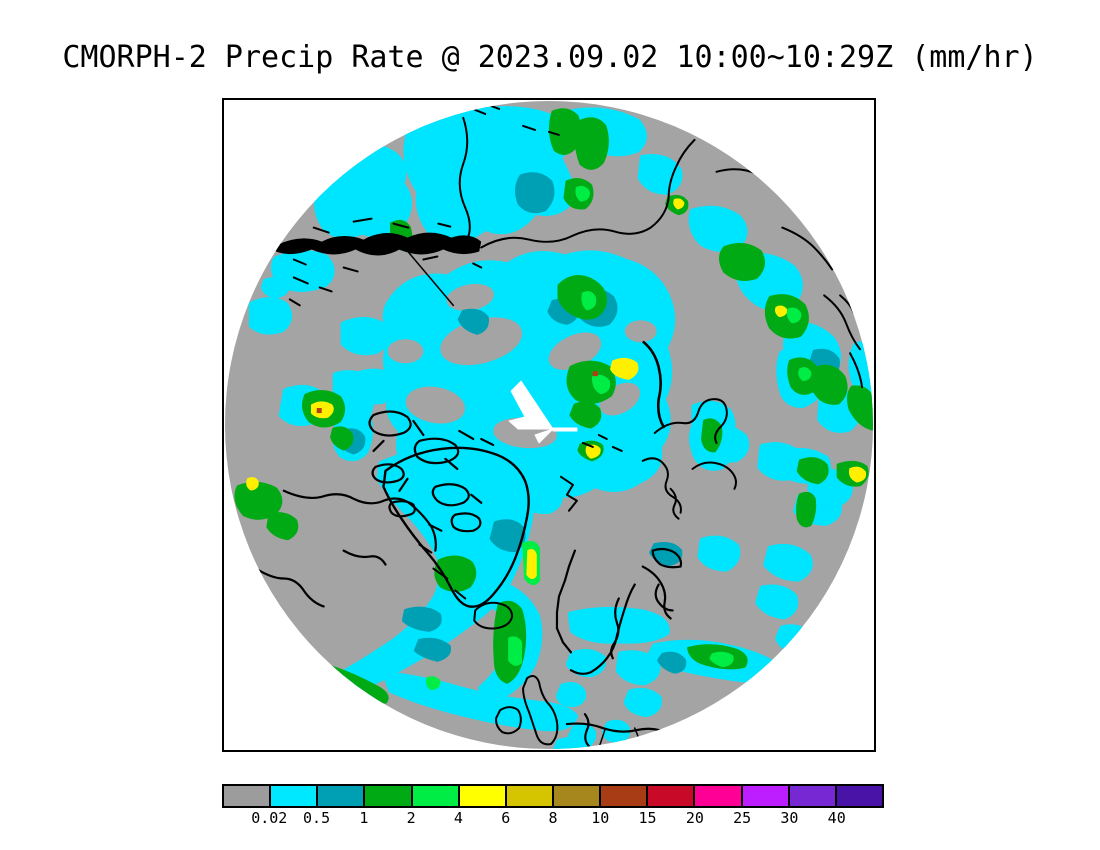 Image resolution: width=1100 pixels, height=850 pixels. I want to click on colorbar-label: 4, so click(458, 818).